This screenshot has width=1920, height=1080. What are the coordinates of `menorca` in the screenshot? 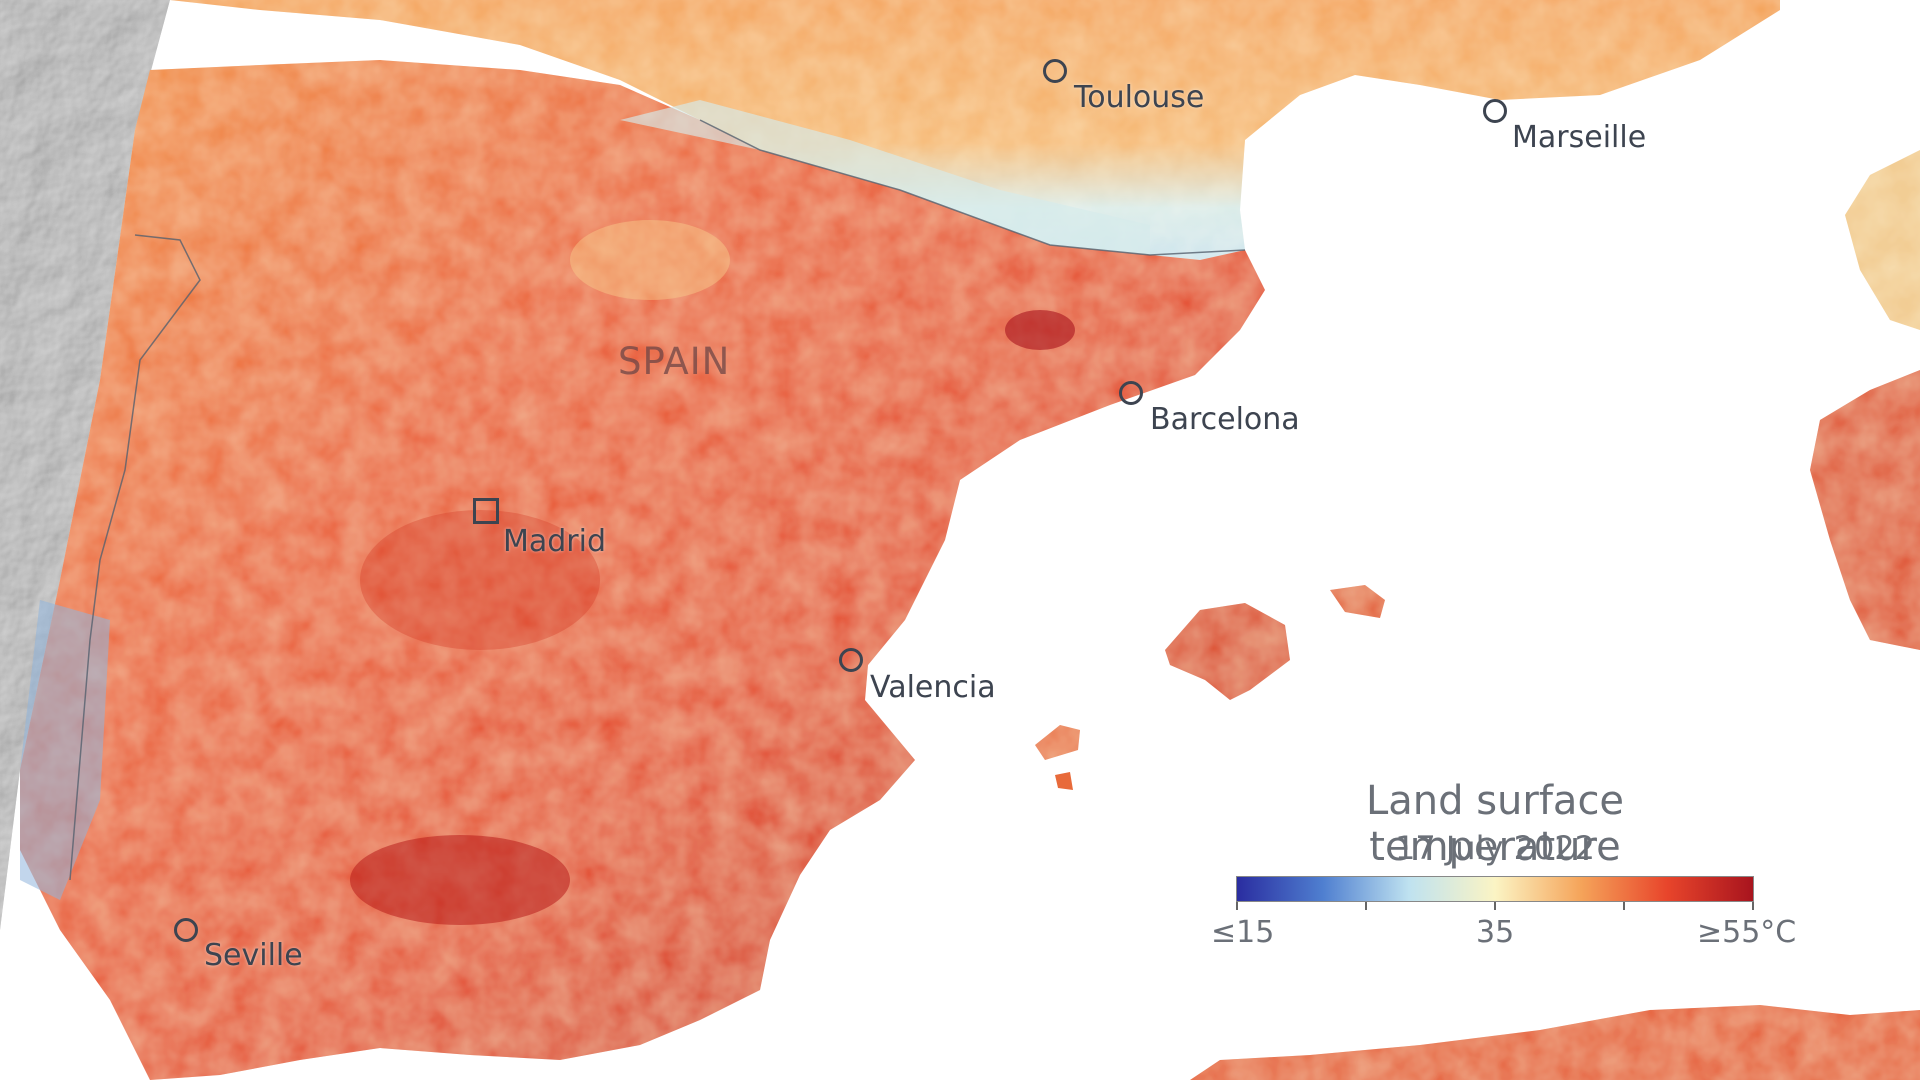 It's located at (1357, 601).